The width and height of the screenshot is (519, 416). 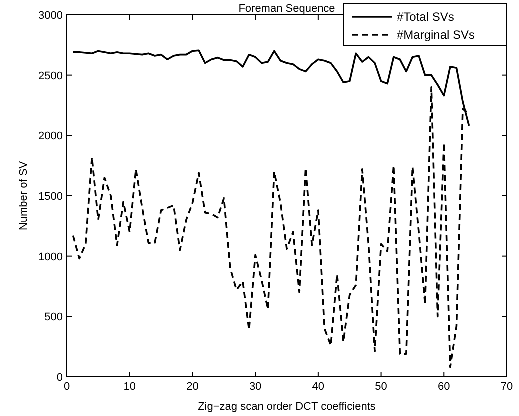 What do you see at coordinates (287, 407) in the screenshot?
I see `x-axis-title: Zig−zag scan order DCT coefficients` at bounding box center [287, 407].